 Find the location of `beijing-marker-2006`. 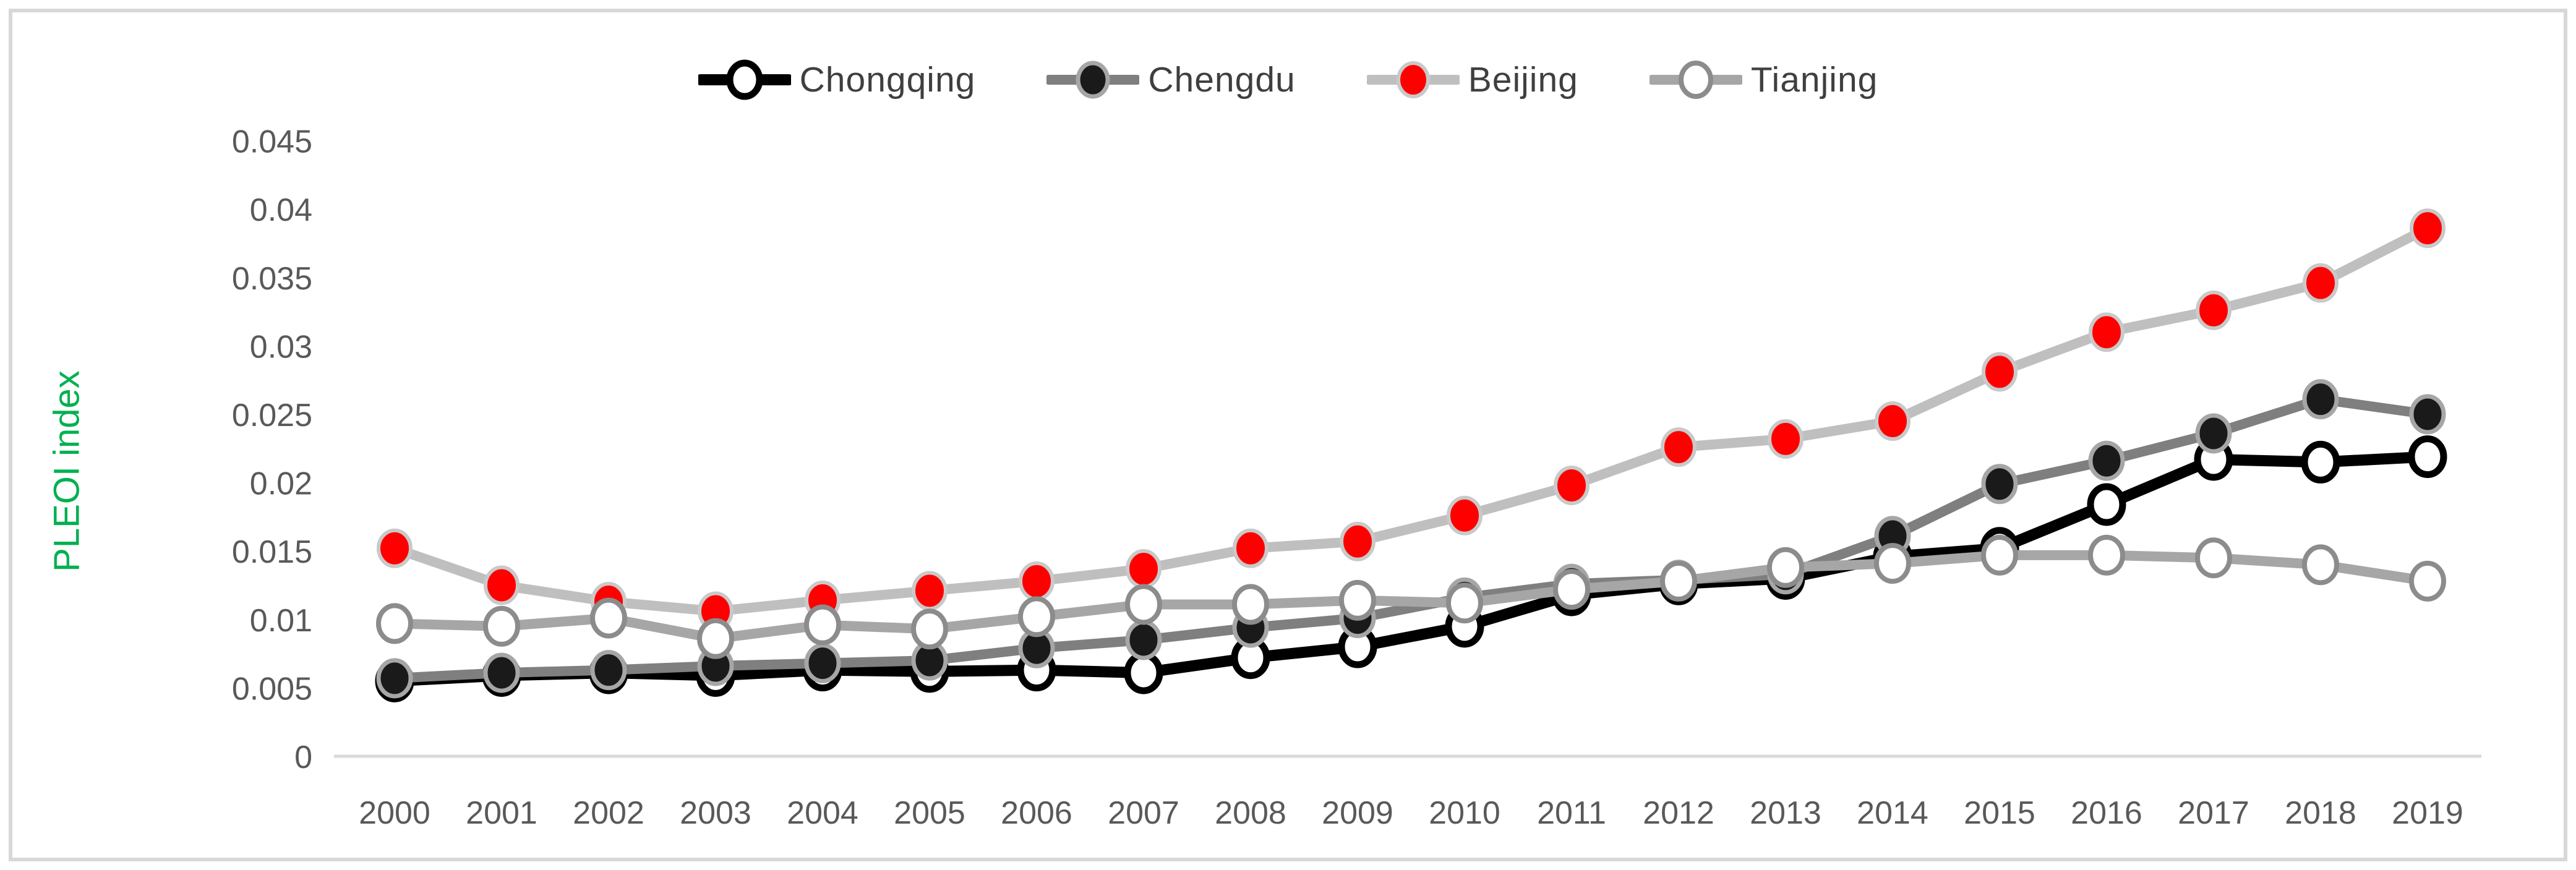

beijing-marker-2006 is located at coordinates (1037, 581).